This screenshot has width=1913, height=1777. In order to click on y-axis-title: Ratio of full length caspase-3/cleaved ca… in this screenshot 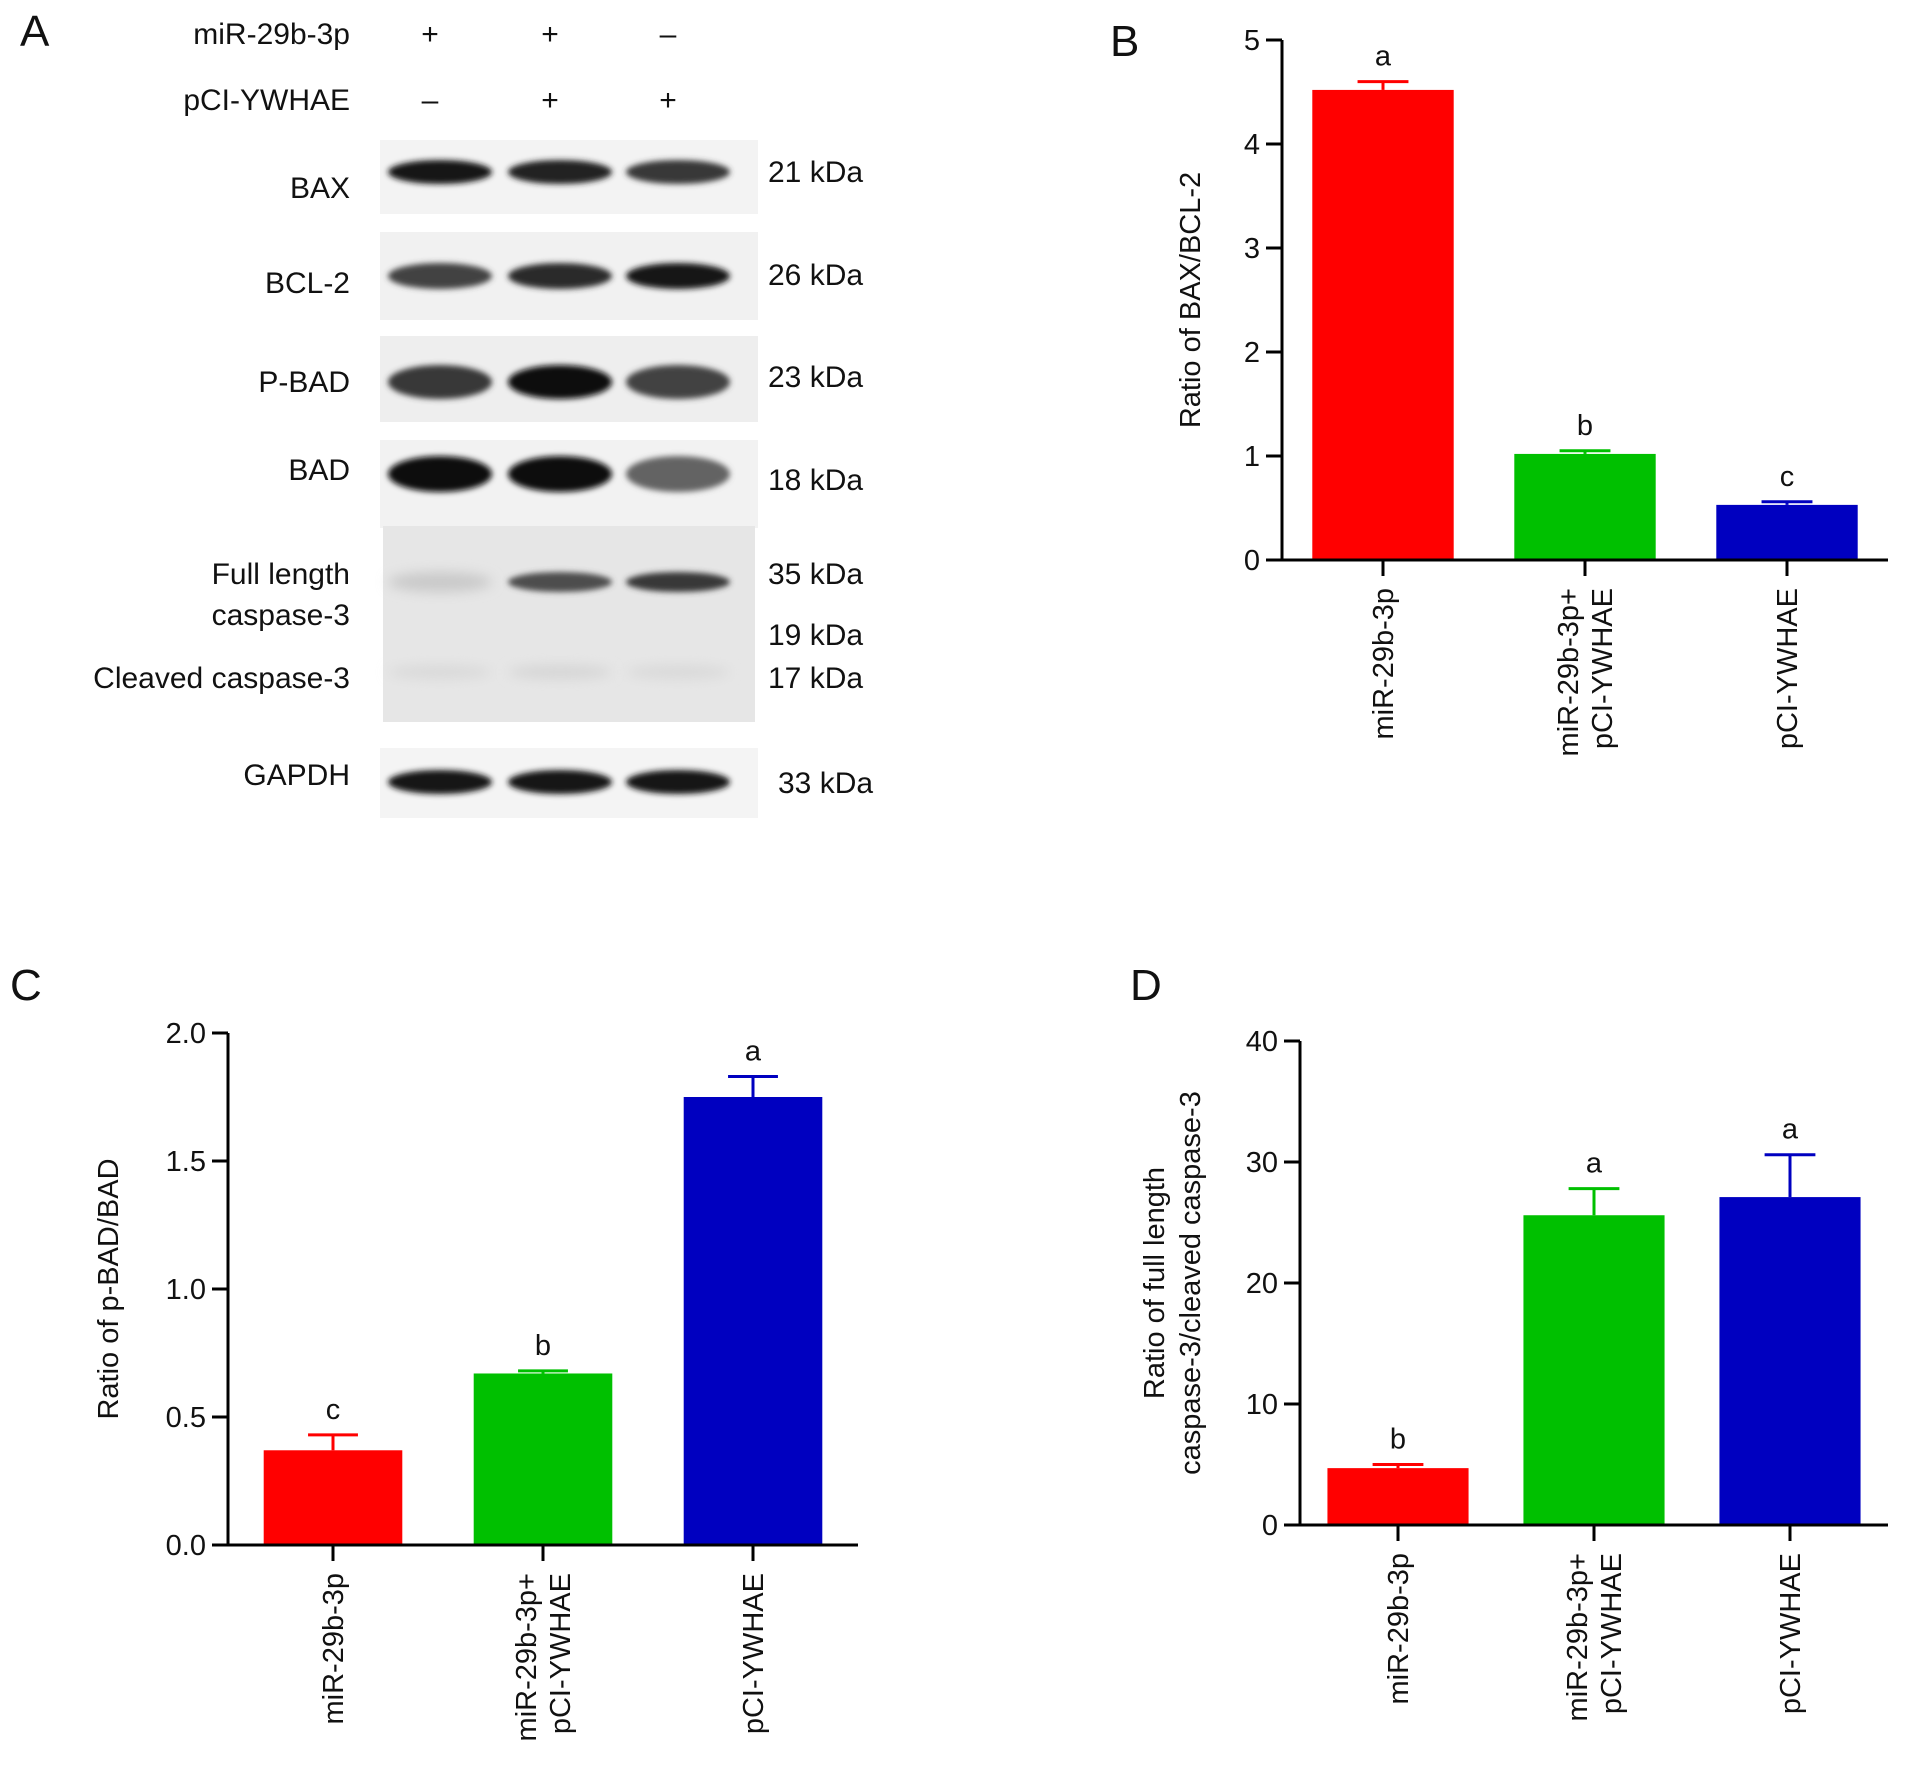, I will do `click(1173, 1283)`.